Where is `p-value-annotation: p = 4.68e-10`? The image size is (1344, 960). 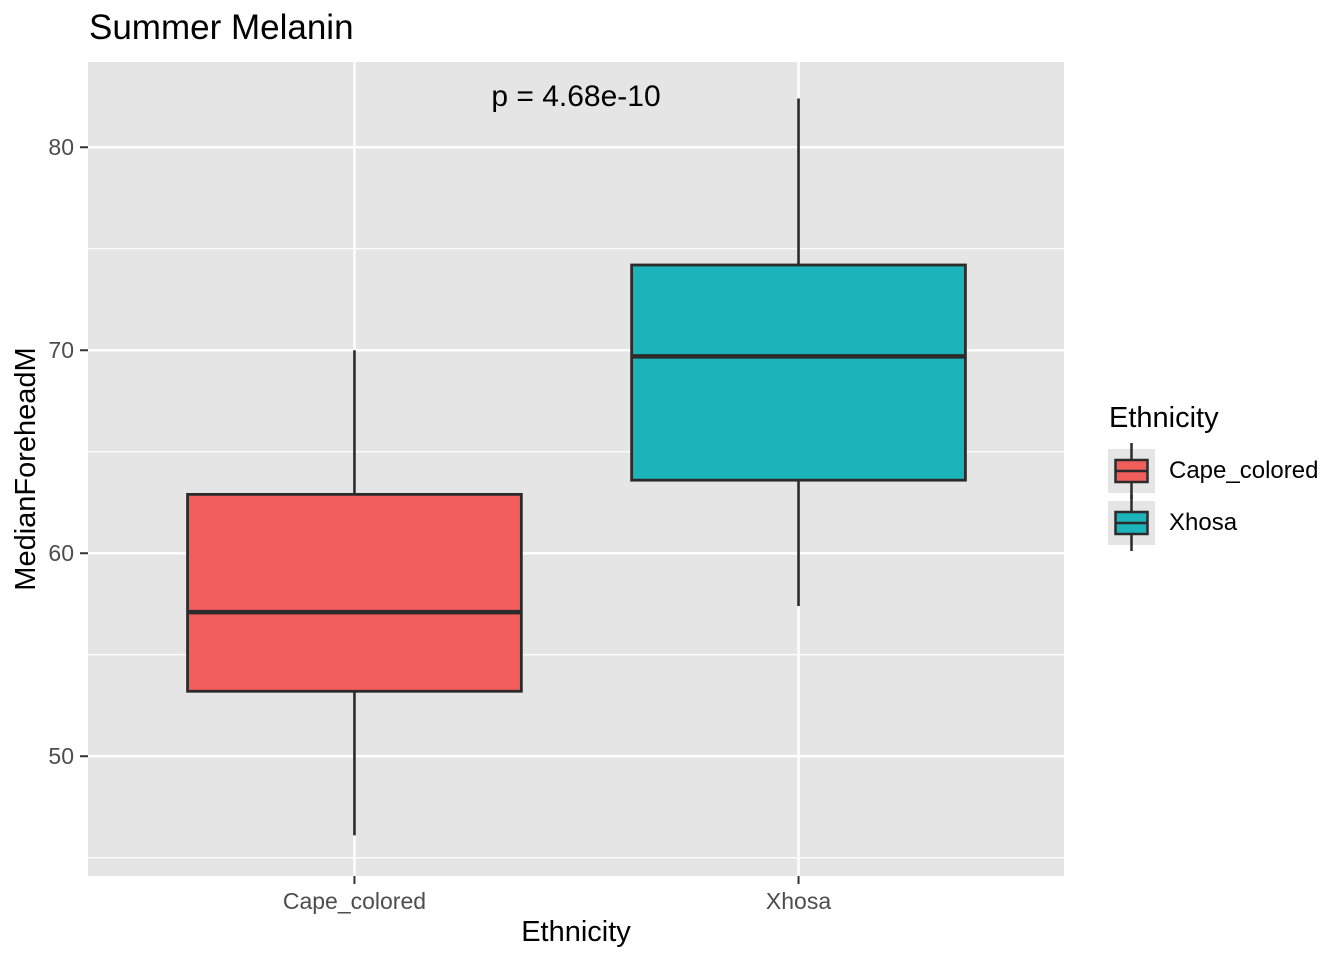 p-value-annotation: p = 4.68e-10 is located at coordinates (576, 96).